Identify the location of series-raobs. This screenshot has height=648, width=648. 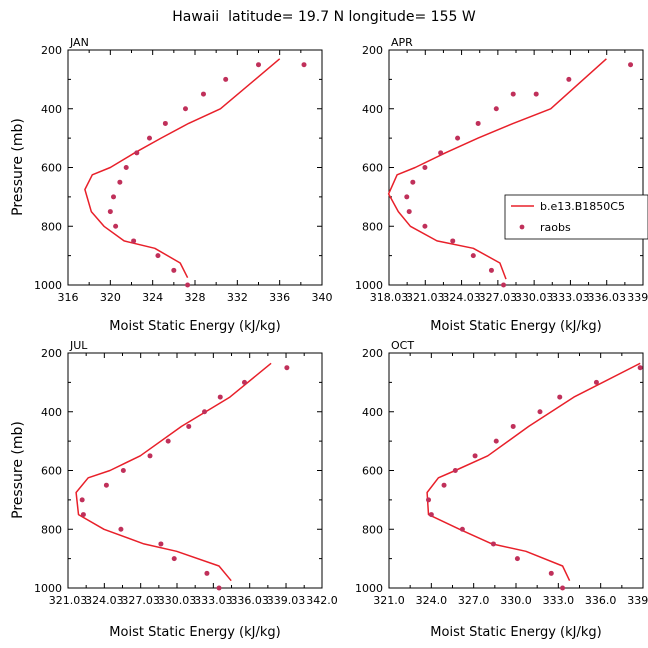
(519, 175).